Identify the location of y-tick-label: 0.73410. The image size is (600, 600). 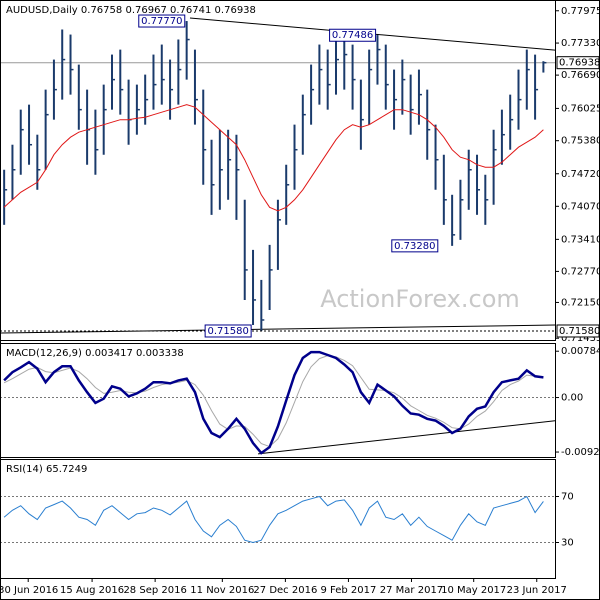
(580, 239).